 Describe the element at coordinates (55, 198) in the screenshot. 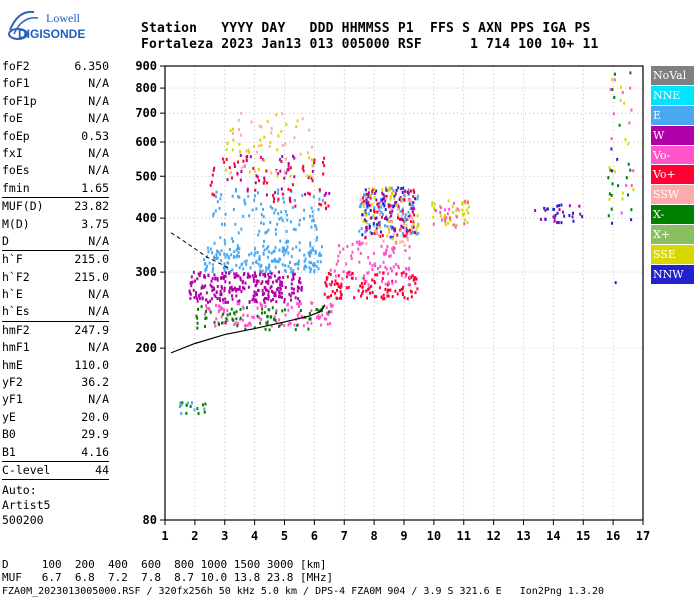

I see `divider` at that location.